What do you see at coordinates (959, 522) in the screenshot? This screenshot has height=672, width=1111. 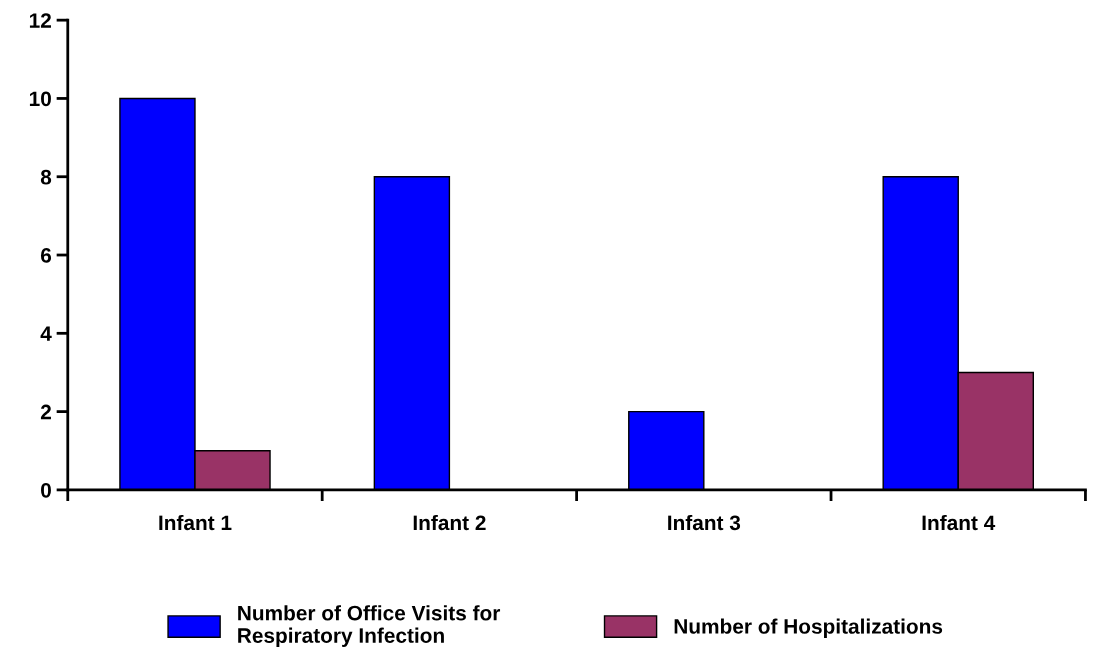 I see `x-tick-label: Infant 4` at bounding box center [959, 522].